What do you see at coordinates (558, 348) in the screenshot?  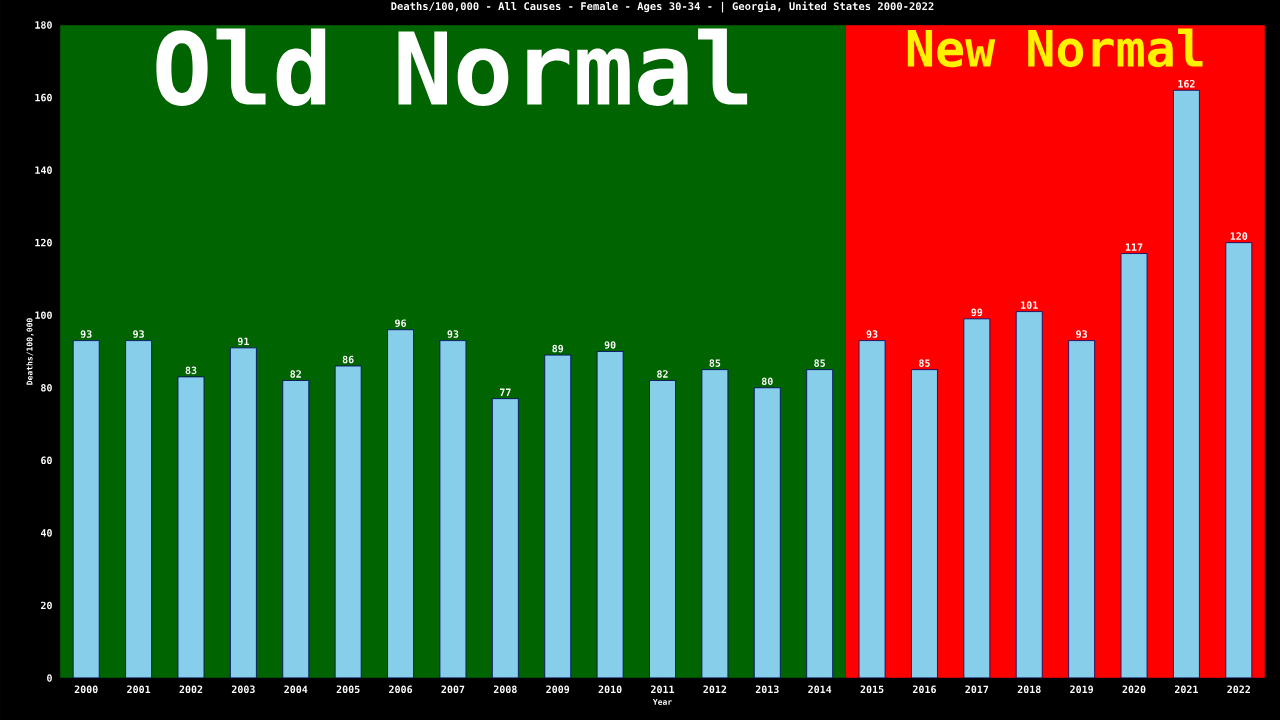 I see `data-label: 89` at bounding box center [558, 348].